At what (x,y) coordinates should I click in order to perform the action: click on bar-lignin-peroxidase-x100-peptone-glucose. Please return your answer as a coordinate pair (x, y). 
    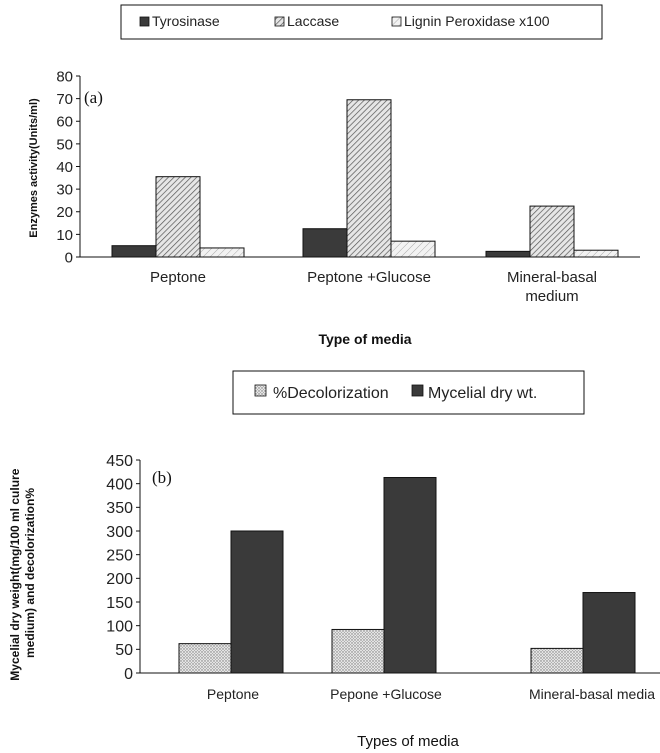
    Looking at the image, I should click on (413, 249).